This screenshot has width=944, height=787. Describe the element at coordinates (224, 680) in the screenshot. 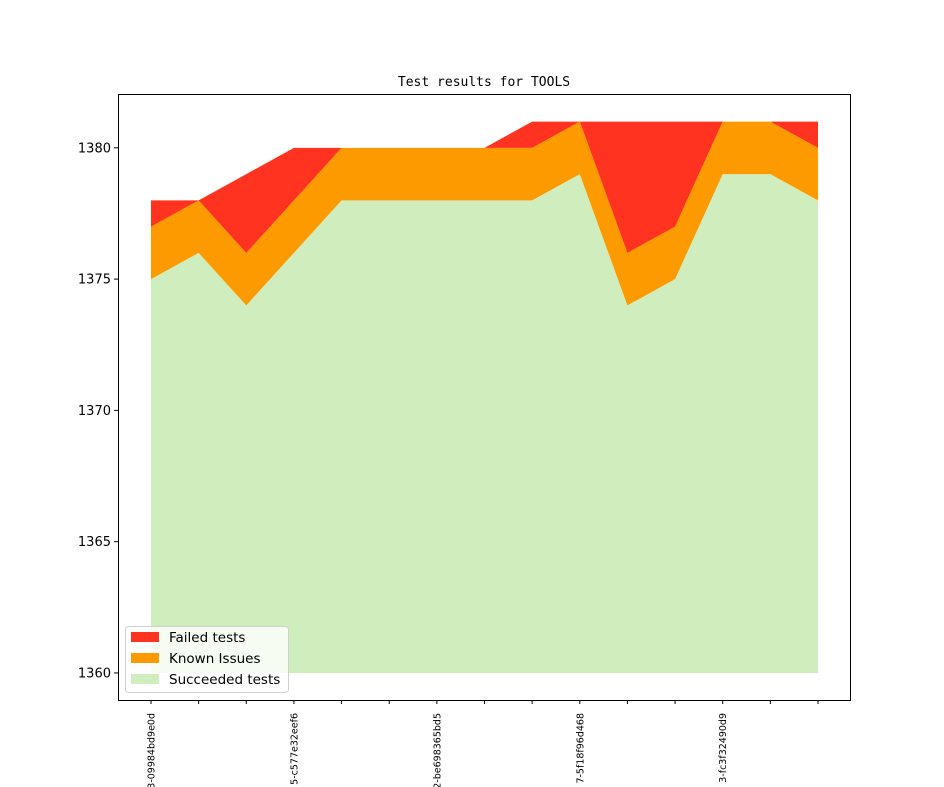

I see `legend-label: Succeeded tests` at that location.